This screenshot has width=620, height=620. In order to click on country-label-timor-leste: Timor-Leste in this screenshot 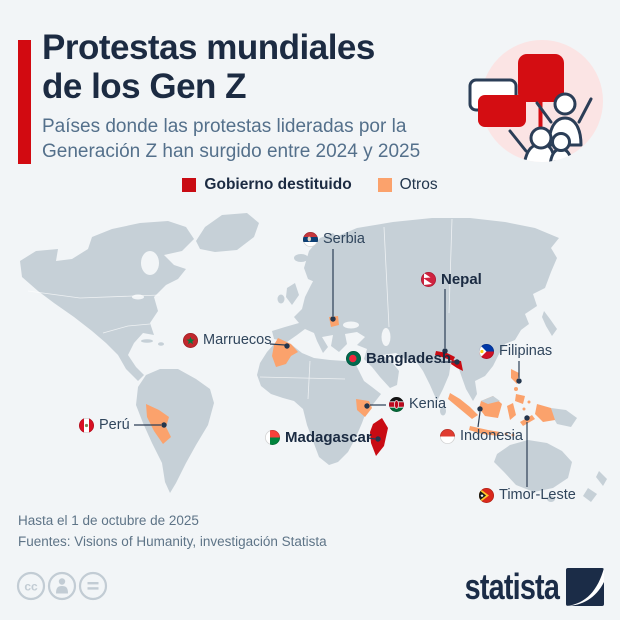, I will do `click(527, 495)`.